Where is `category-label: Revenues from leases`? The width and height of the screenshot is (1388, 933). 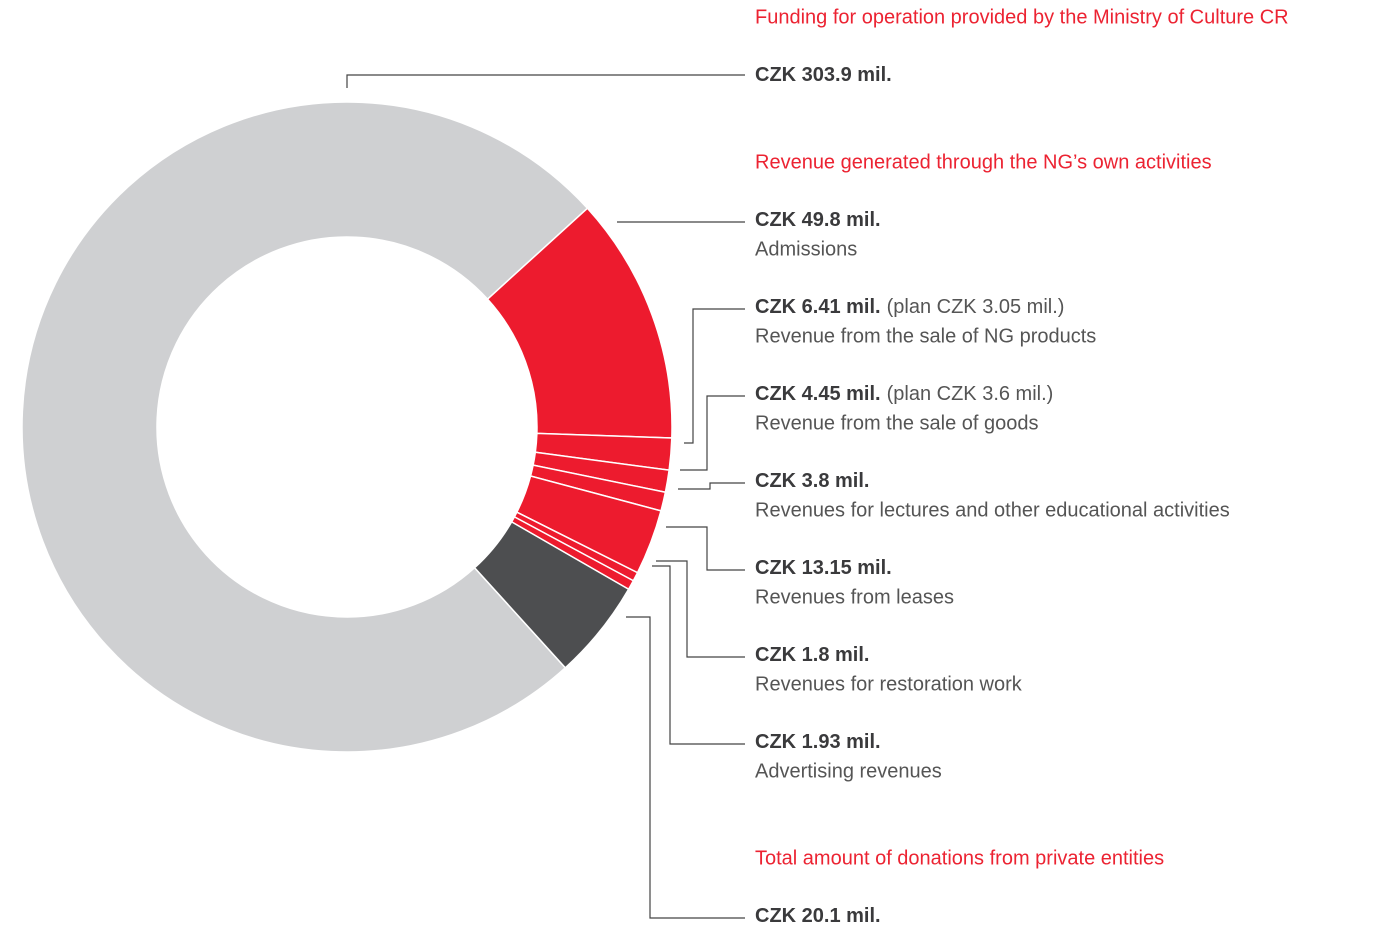 category-label: Revenues from leases is located at coordinates (854, 597).